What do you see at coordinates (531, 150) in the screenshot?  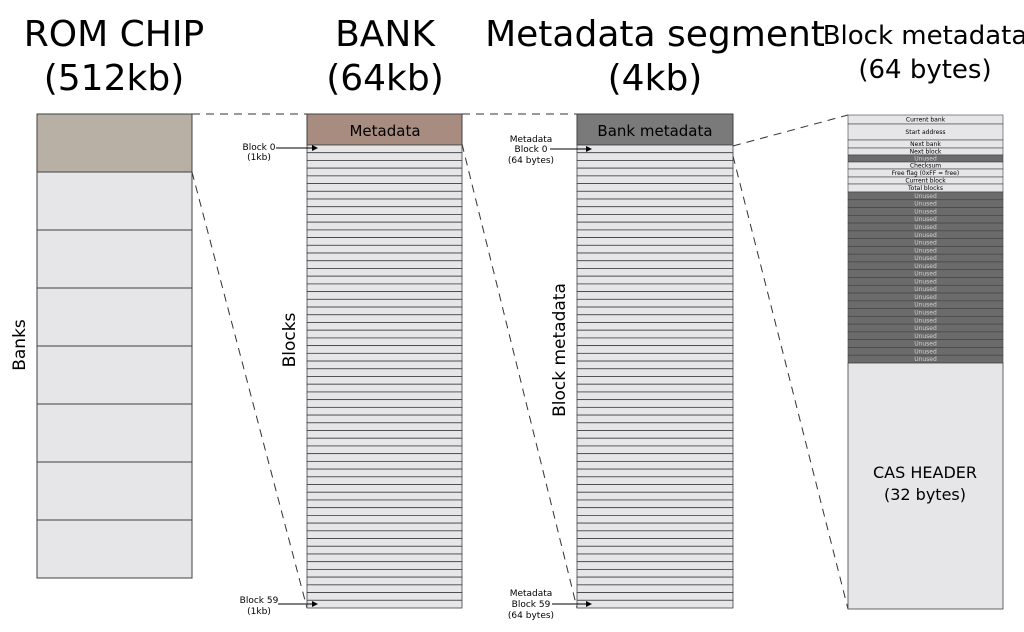 I see `metadata-block-0-line2: Block 0` at bounding box center [531, 150].